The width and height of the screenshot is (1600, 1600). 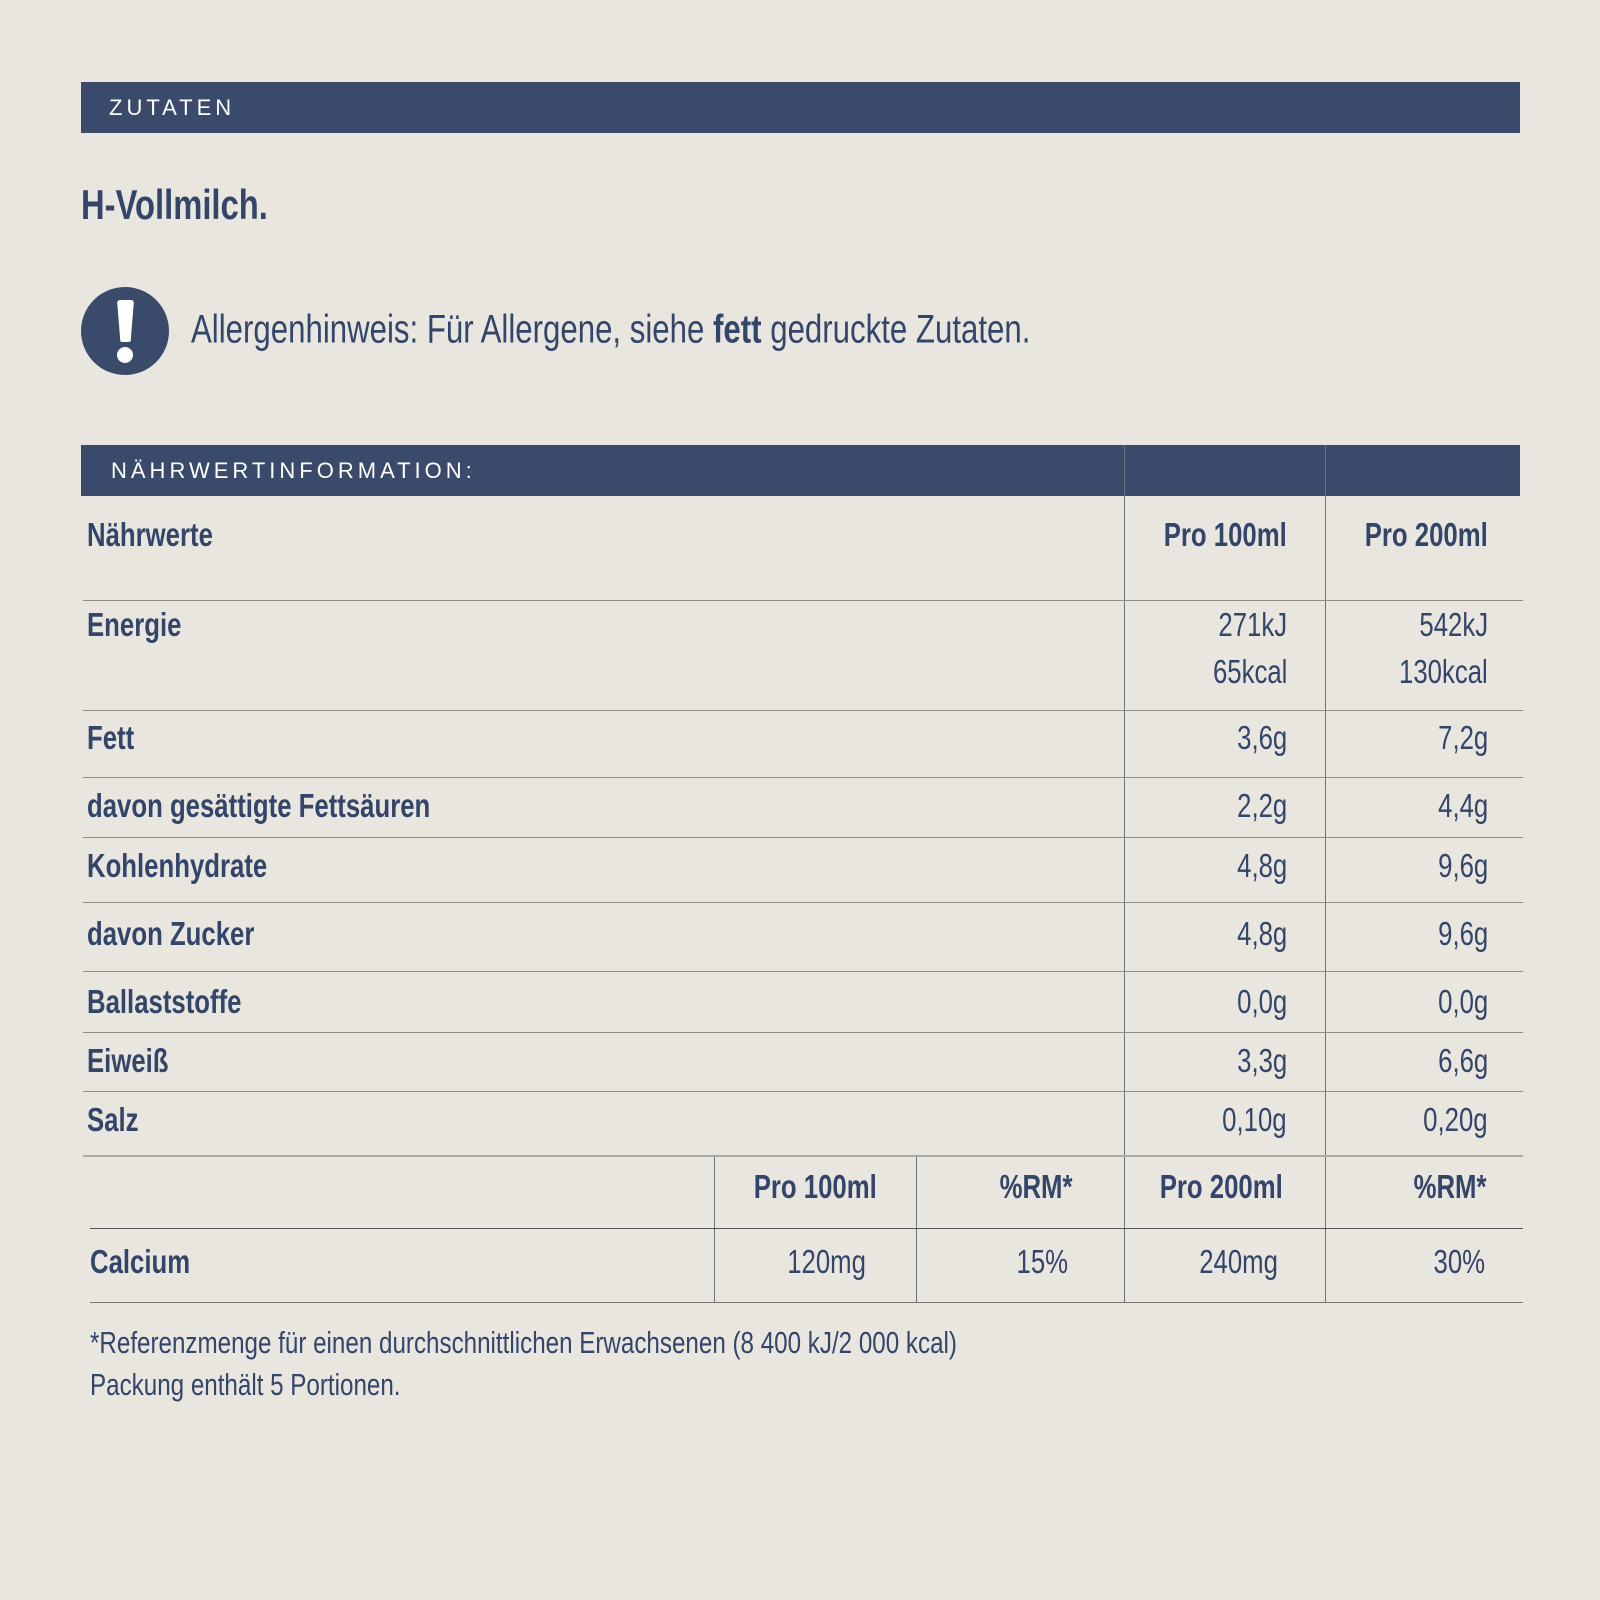 What do you see at coordinates (134, 624) in the screenshot?
I see `row-label: Energie` at bounding box center [134, 624].